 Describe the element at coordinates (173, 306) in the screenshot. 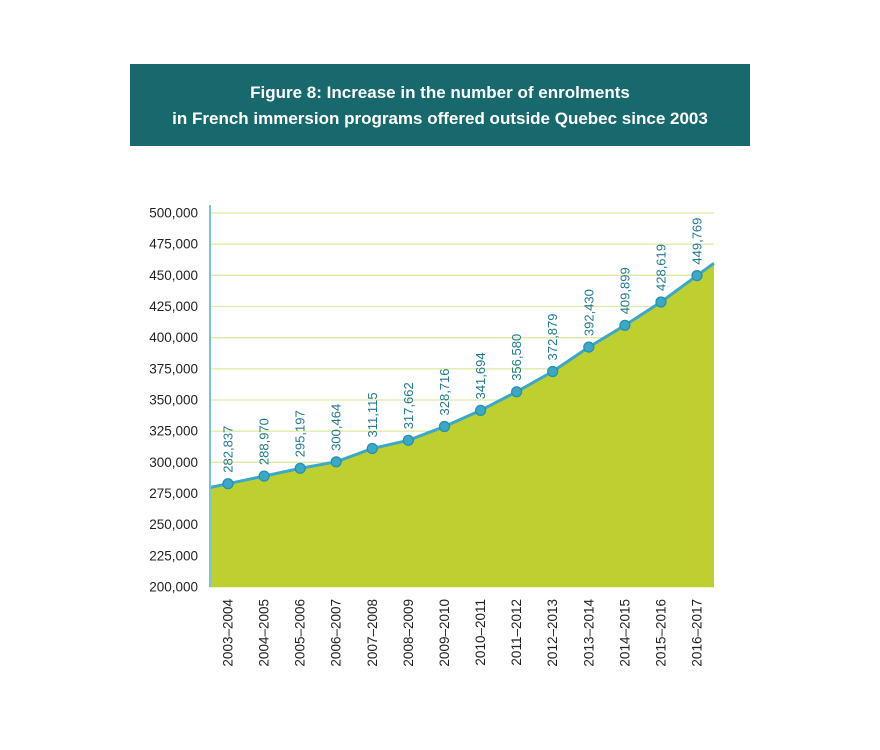

I see `y-tick-label: 425,000` at that location.